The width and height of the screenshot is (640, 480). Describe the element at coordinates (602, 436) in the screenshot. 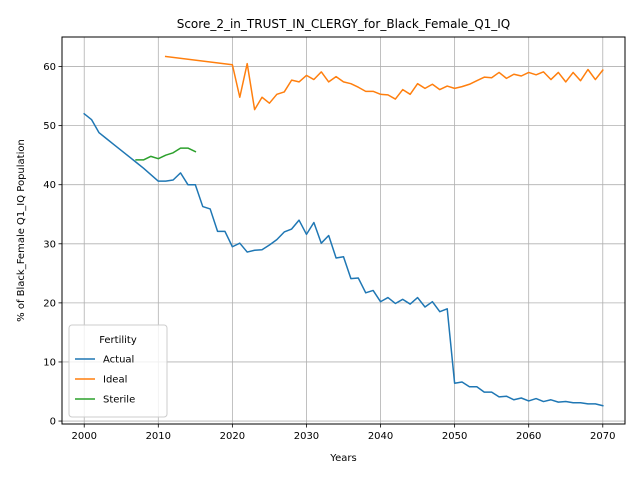

I see `x-tick-label: 2070` at that location.